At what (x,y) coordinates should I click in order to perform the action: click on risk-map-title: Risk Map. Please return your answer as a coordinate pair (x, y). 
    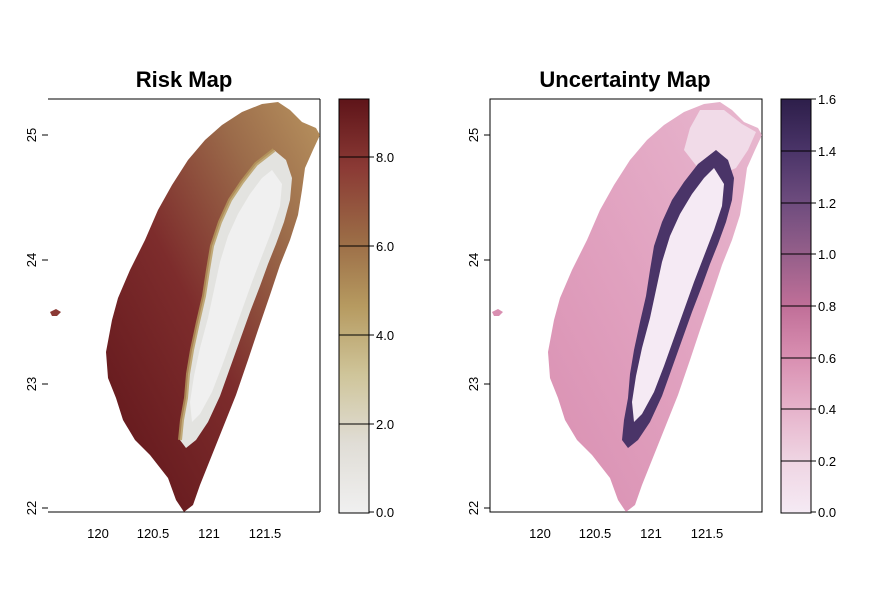
    Looking at the image, I should click on (184, 79).